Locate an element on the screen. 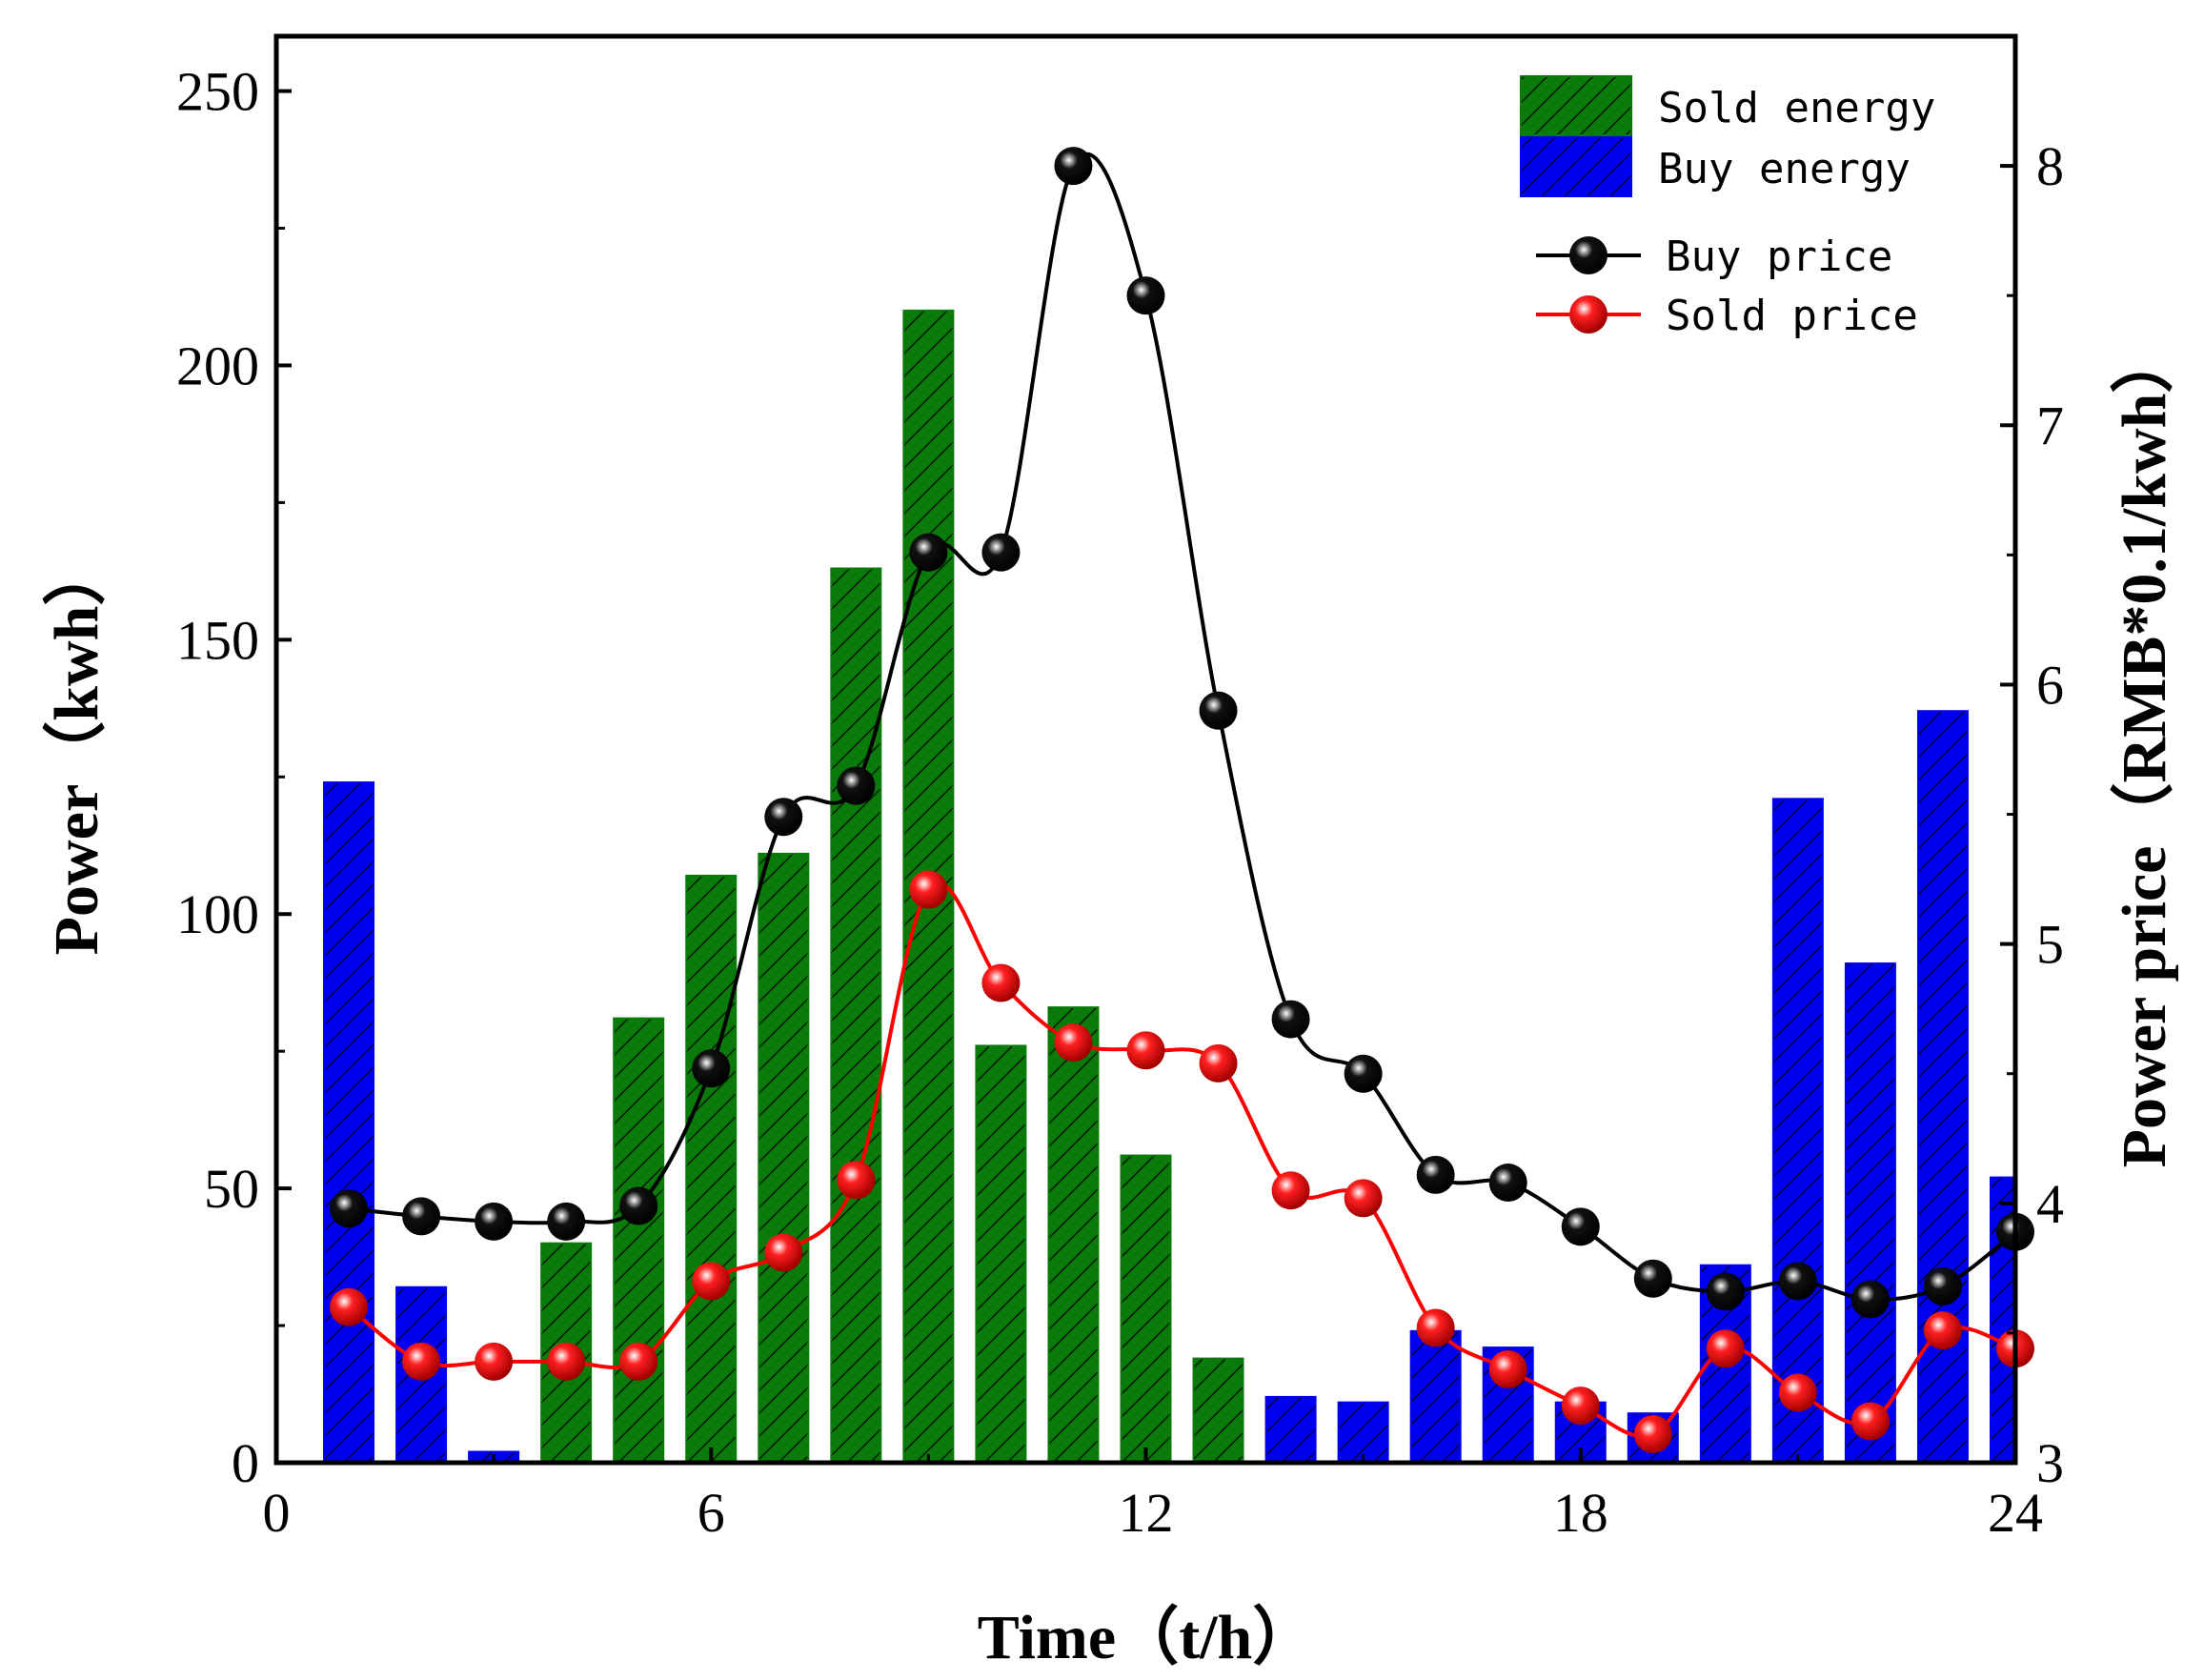  legend-label-buy-price: Buy price is located at coordinates (1779, 257).